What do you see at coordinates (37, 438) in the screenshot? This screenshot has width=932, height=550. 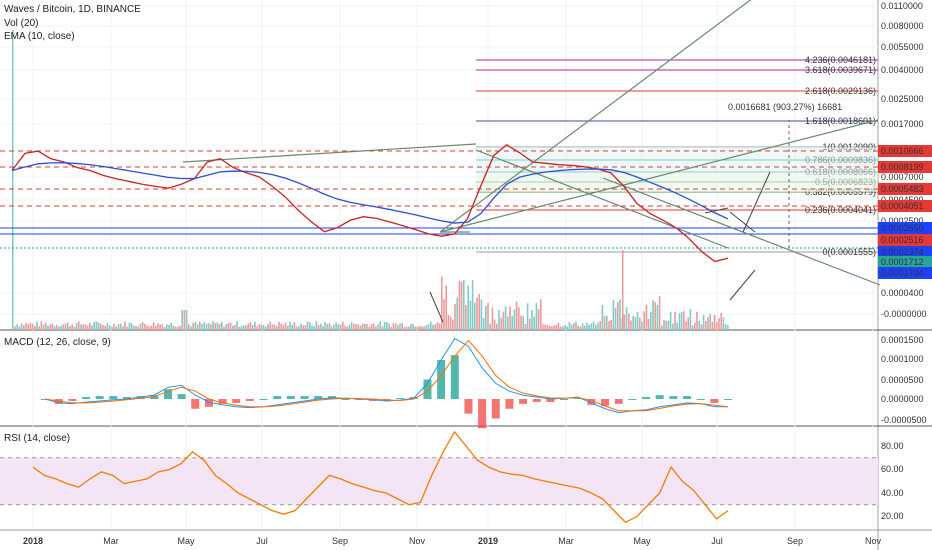 I see `rsi-label: RSI (14, close)` at bounding box center [37, 438].